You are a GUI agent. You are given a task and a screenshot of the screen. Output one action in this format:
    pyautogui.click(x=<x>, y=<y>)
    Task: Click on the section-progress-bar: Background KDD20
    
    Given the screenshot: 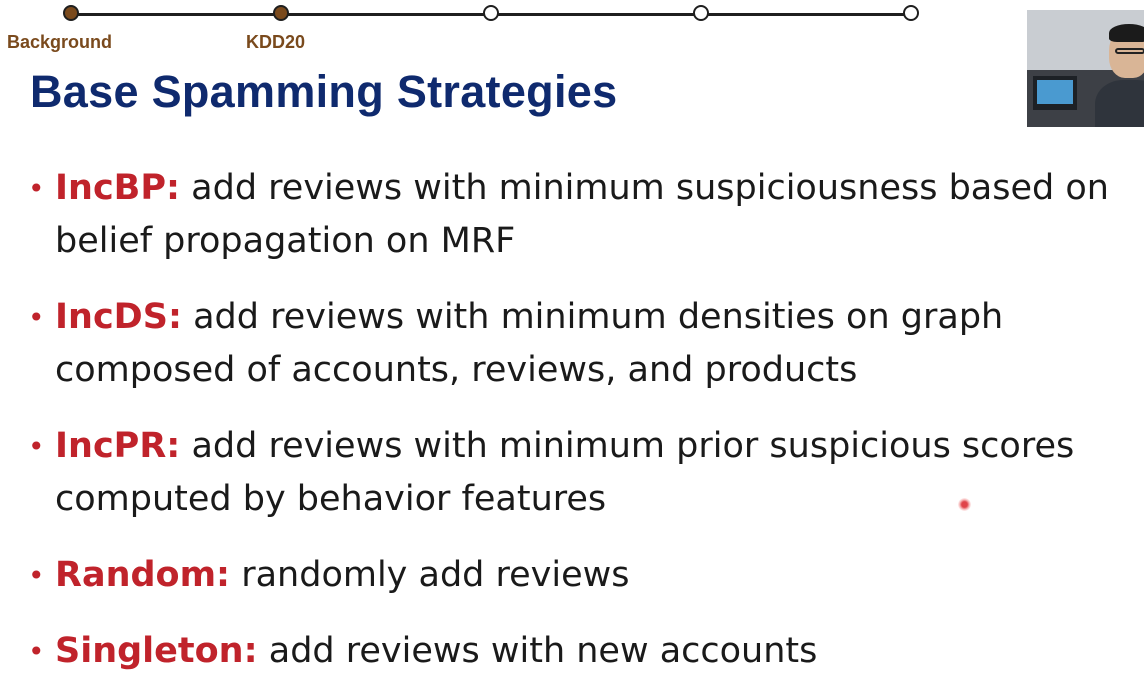 What is the action you would take?
    pyautogui.click(x=572, y=30)
    